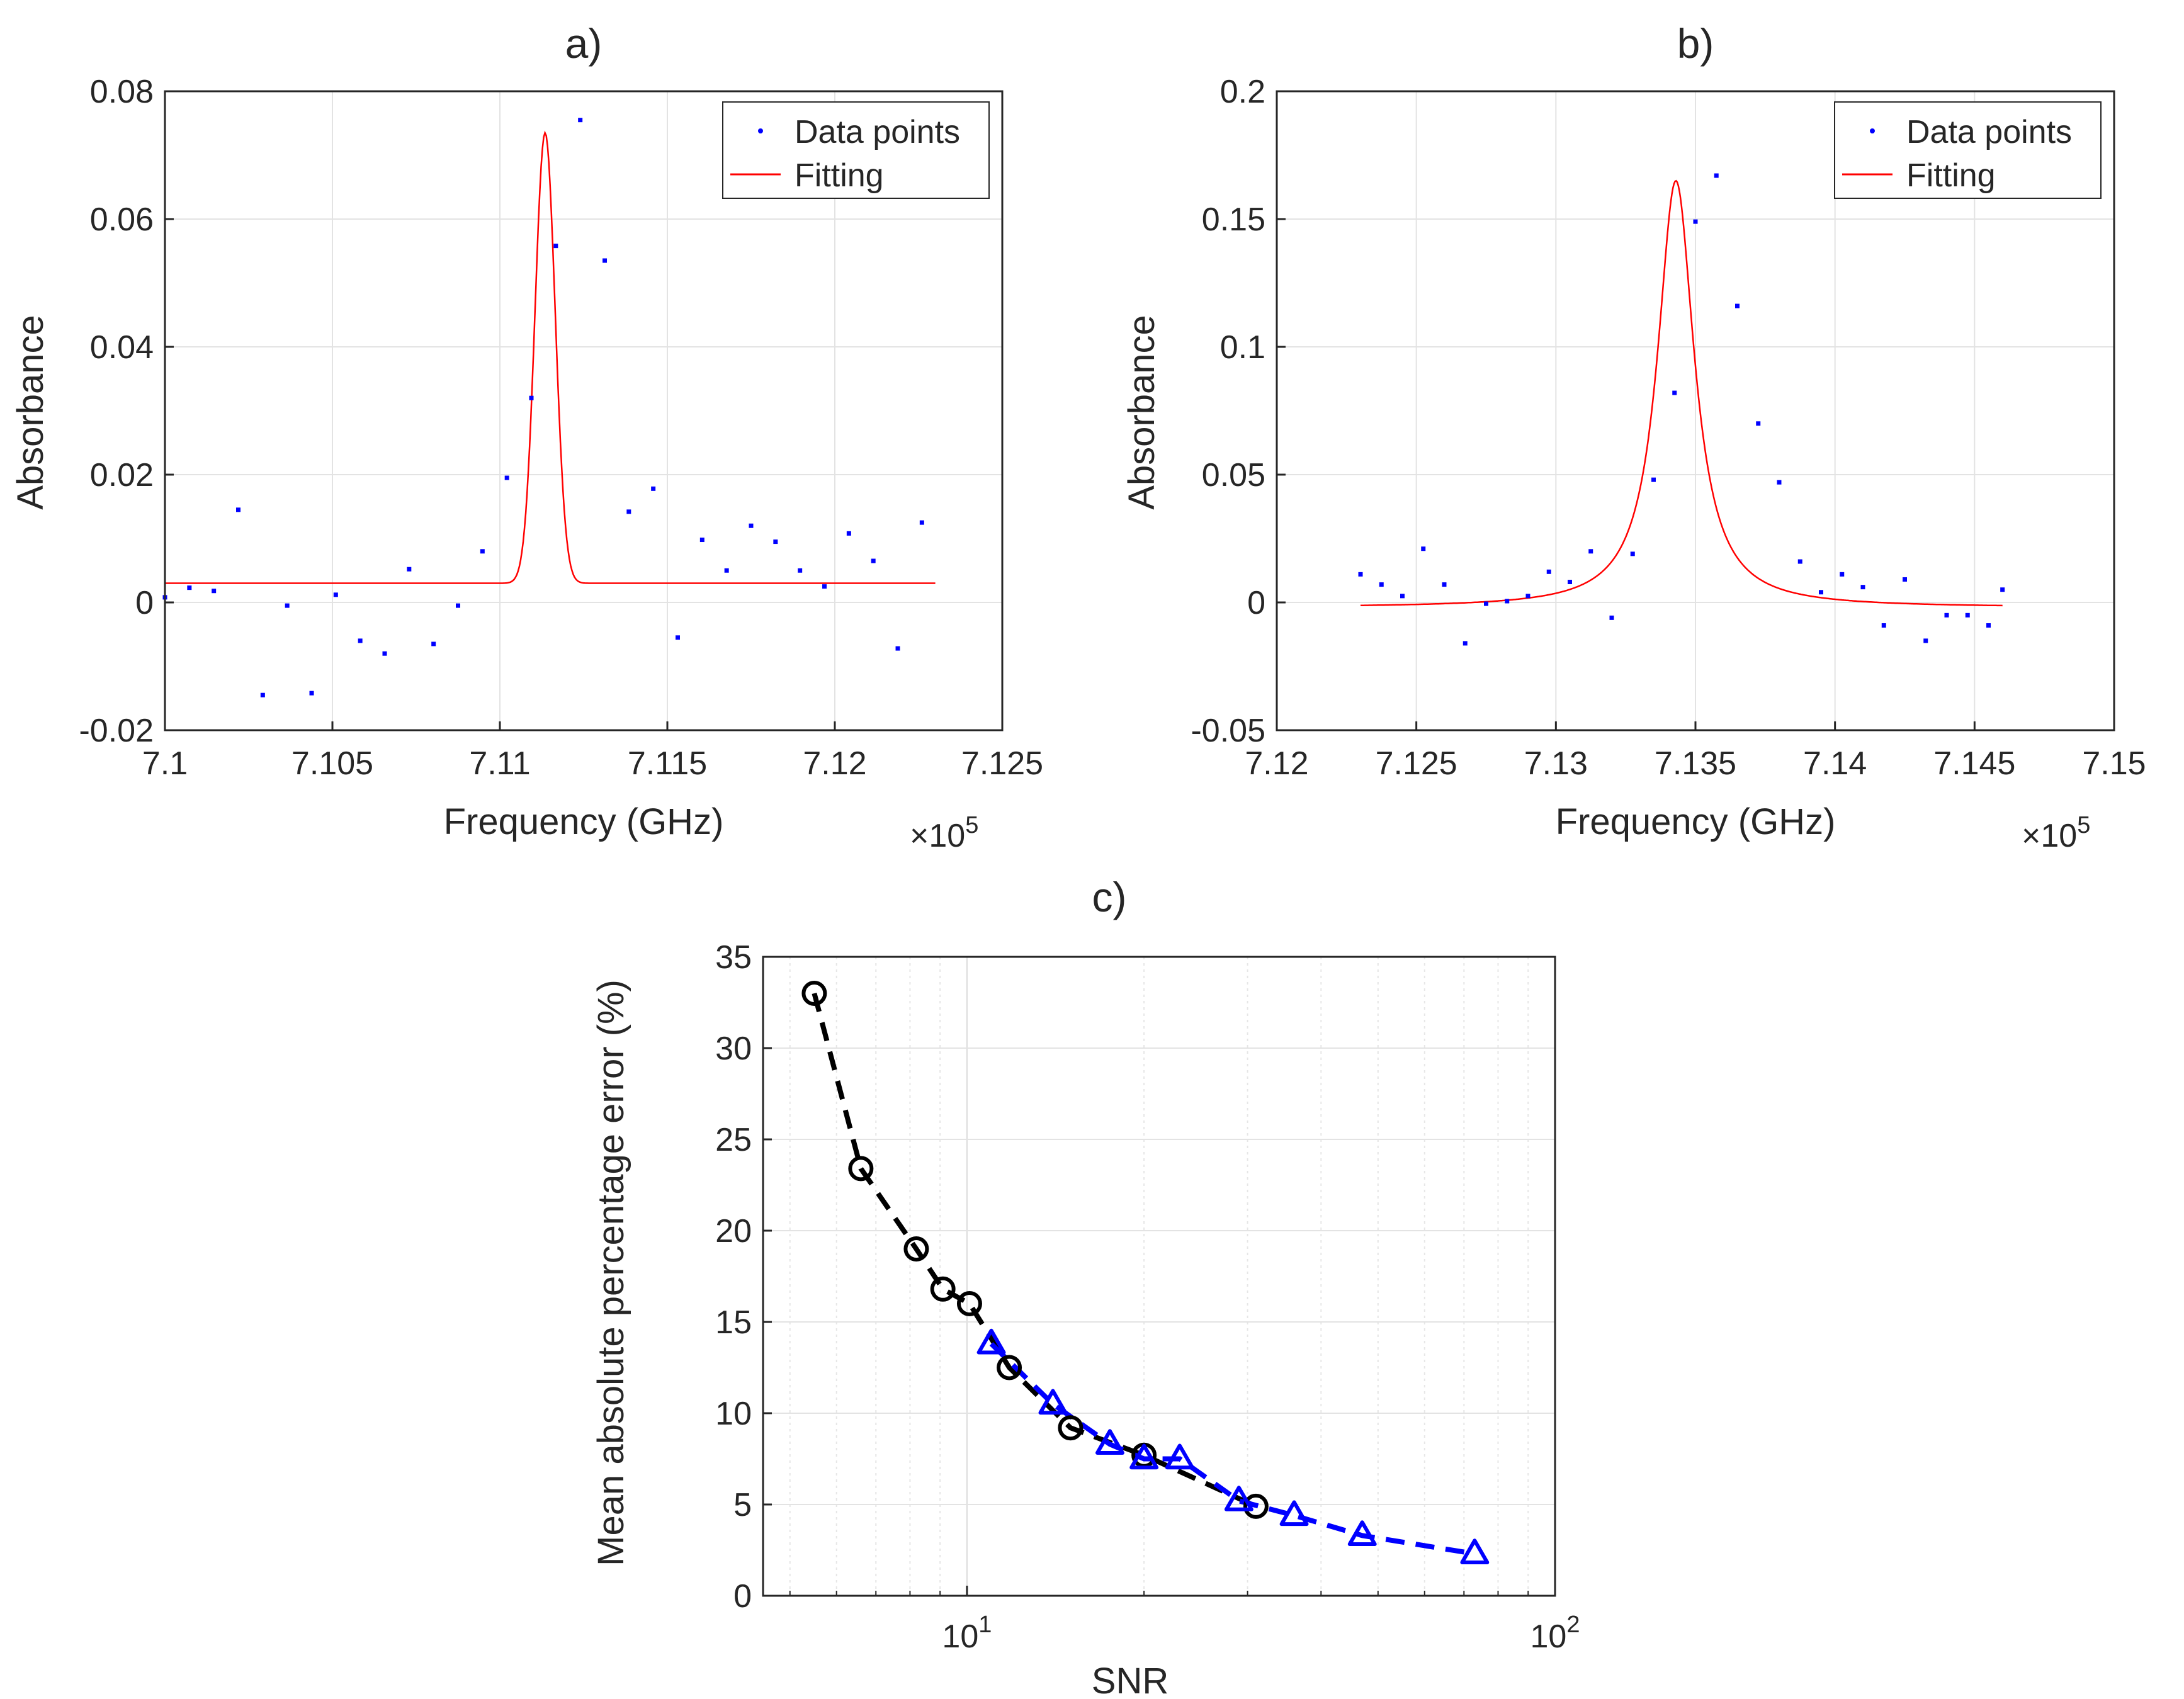 Image resolution: width=2184 pixels, height=1699 pixels. Describe the element at coordinates (1416, 764) in the screenshot. I see `panel-b-x-tick-label: 7.125` at that location.